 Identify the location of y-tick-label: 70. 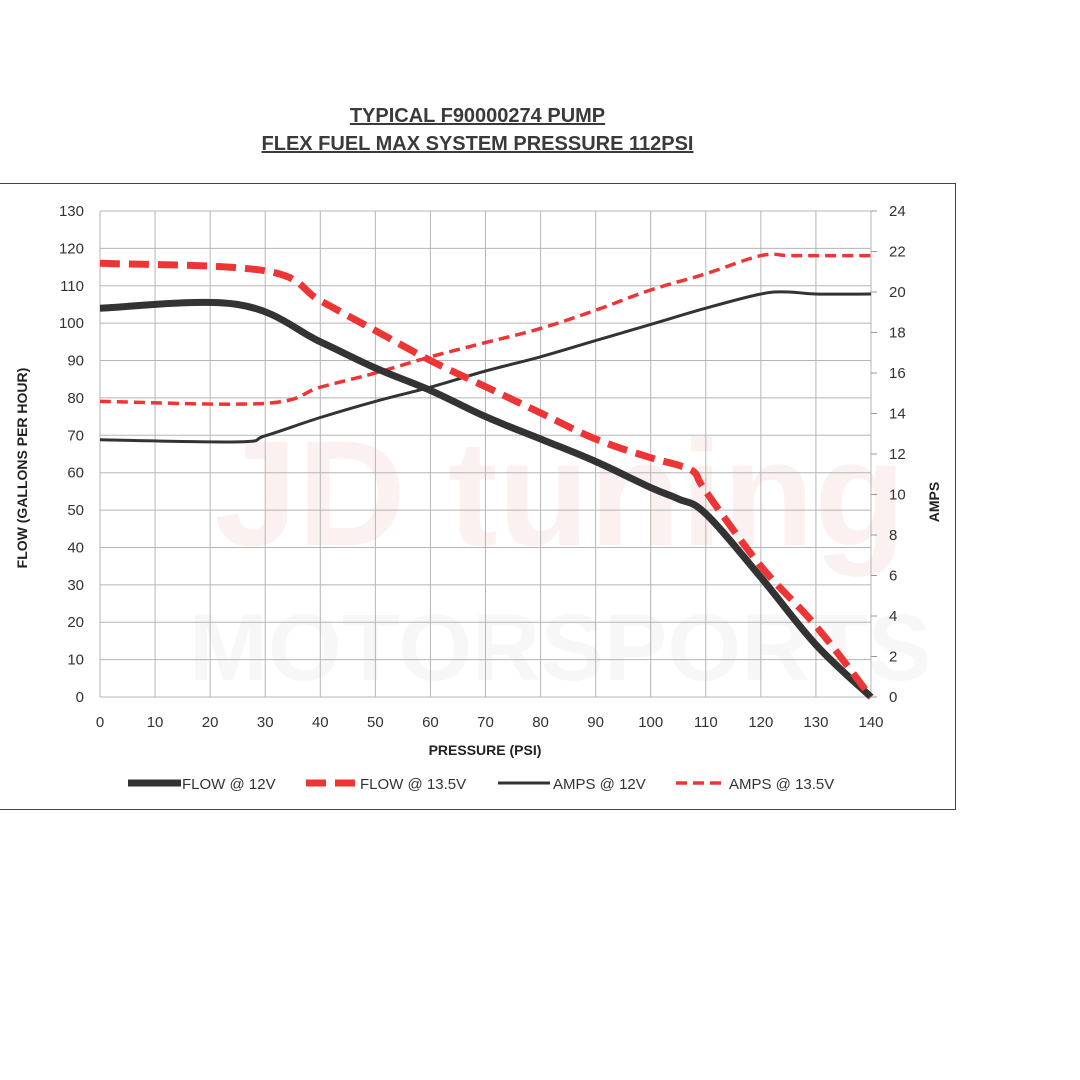
(75, 435).